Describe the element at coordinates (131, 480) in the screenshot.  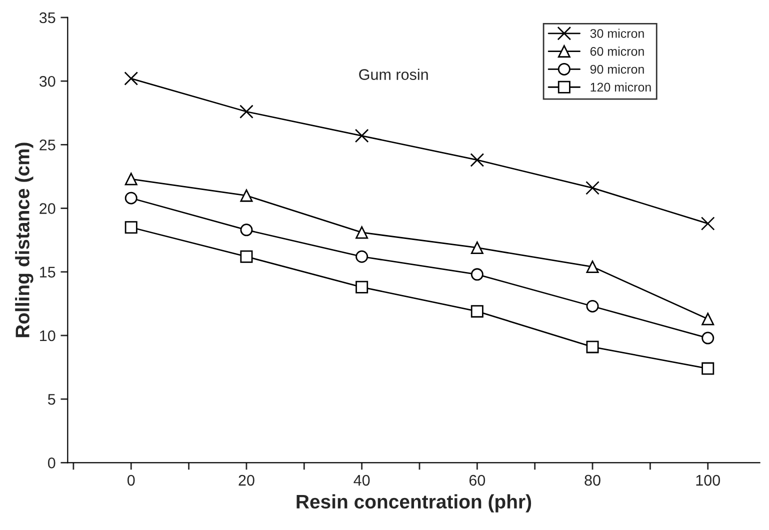
I see `x-tick-label: 0` at that location.